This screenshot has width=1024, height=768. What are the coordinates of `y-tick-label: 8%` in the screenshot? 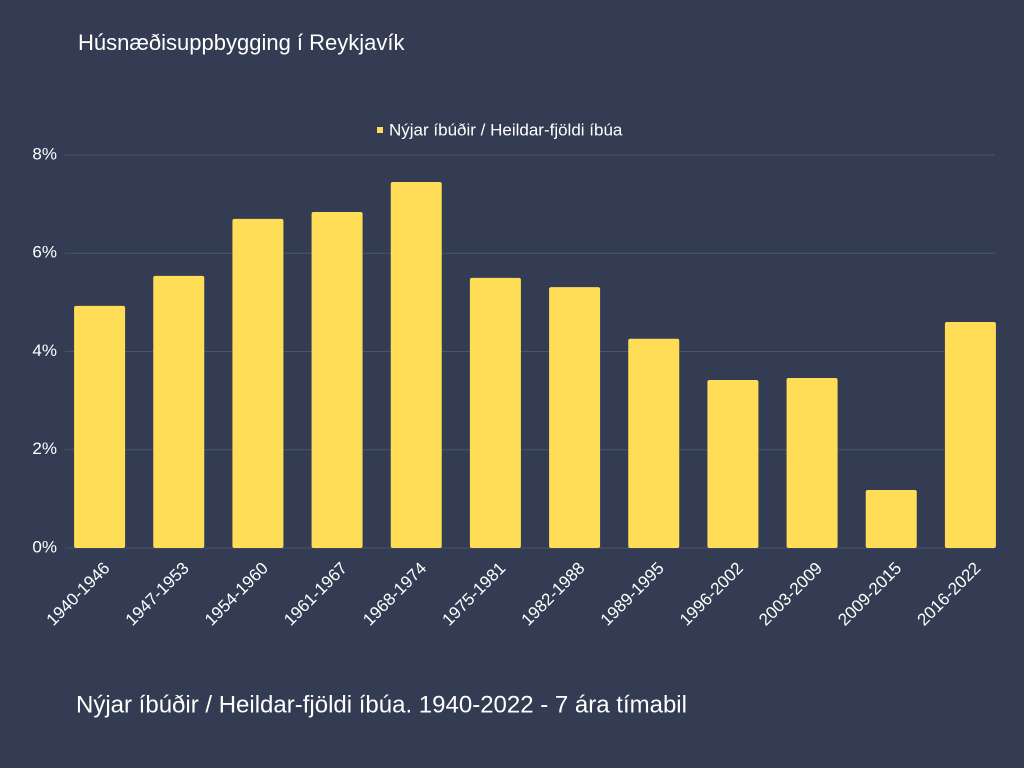 It's located at (44, 153).